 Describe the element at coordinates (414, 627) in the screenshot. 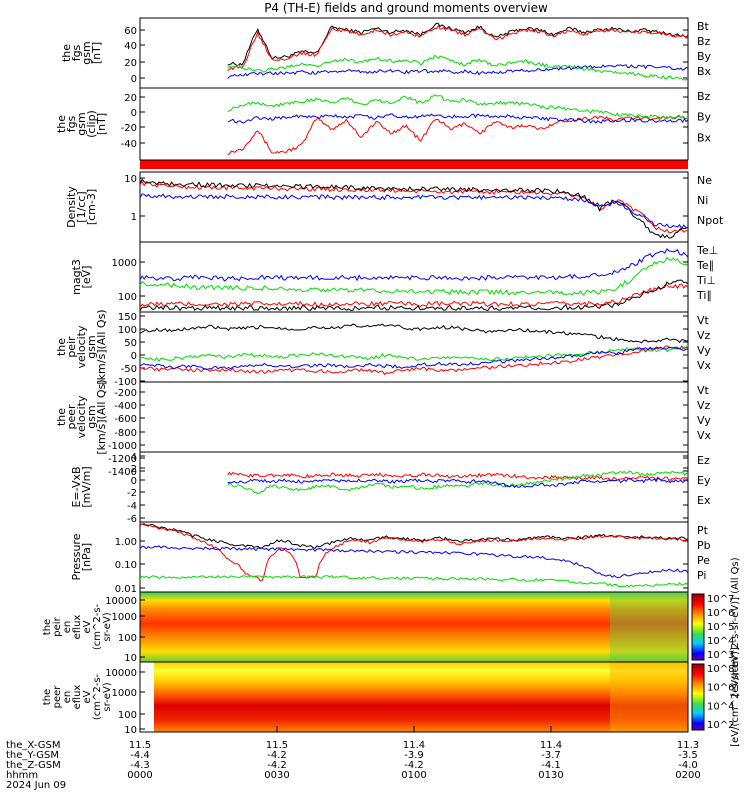

I see `spectrogram-image` at that location.